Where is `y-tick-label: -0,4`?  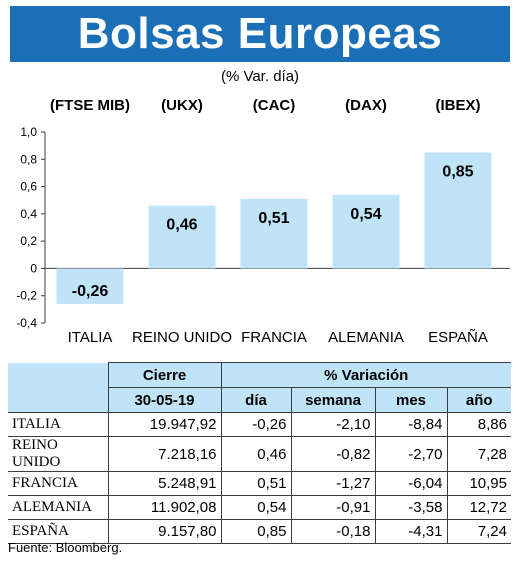
y-tick-label: -0,4 is located at coordinates (26, 323).